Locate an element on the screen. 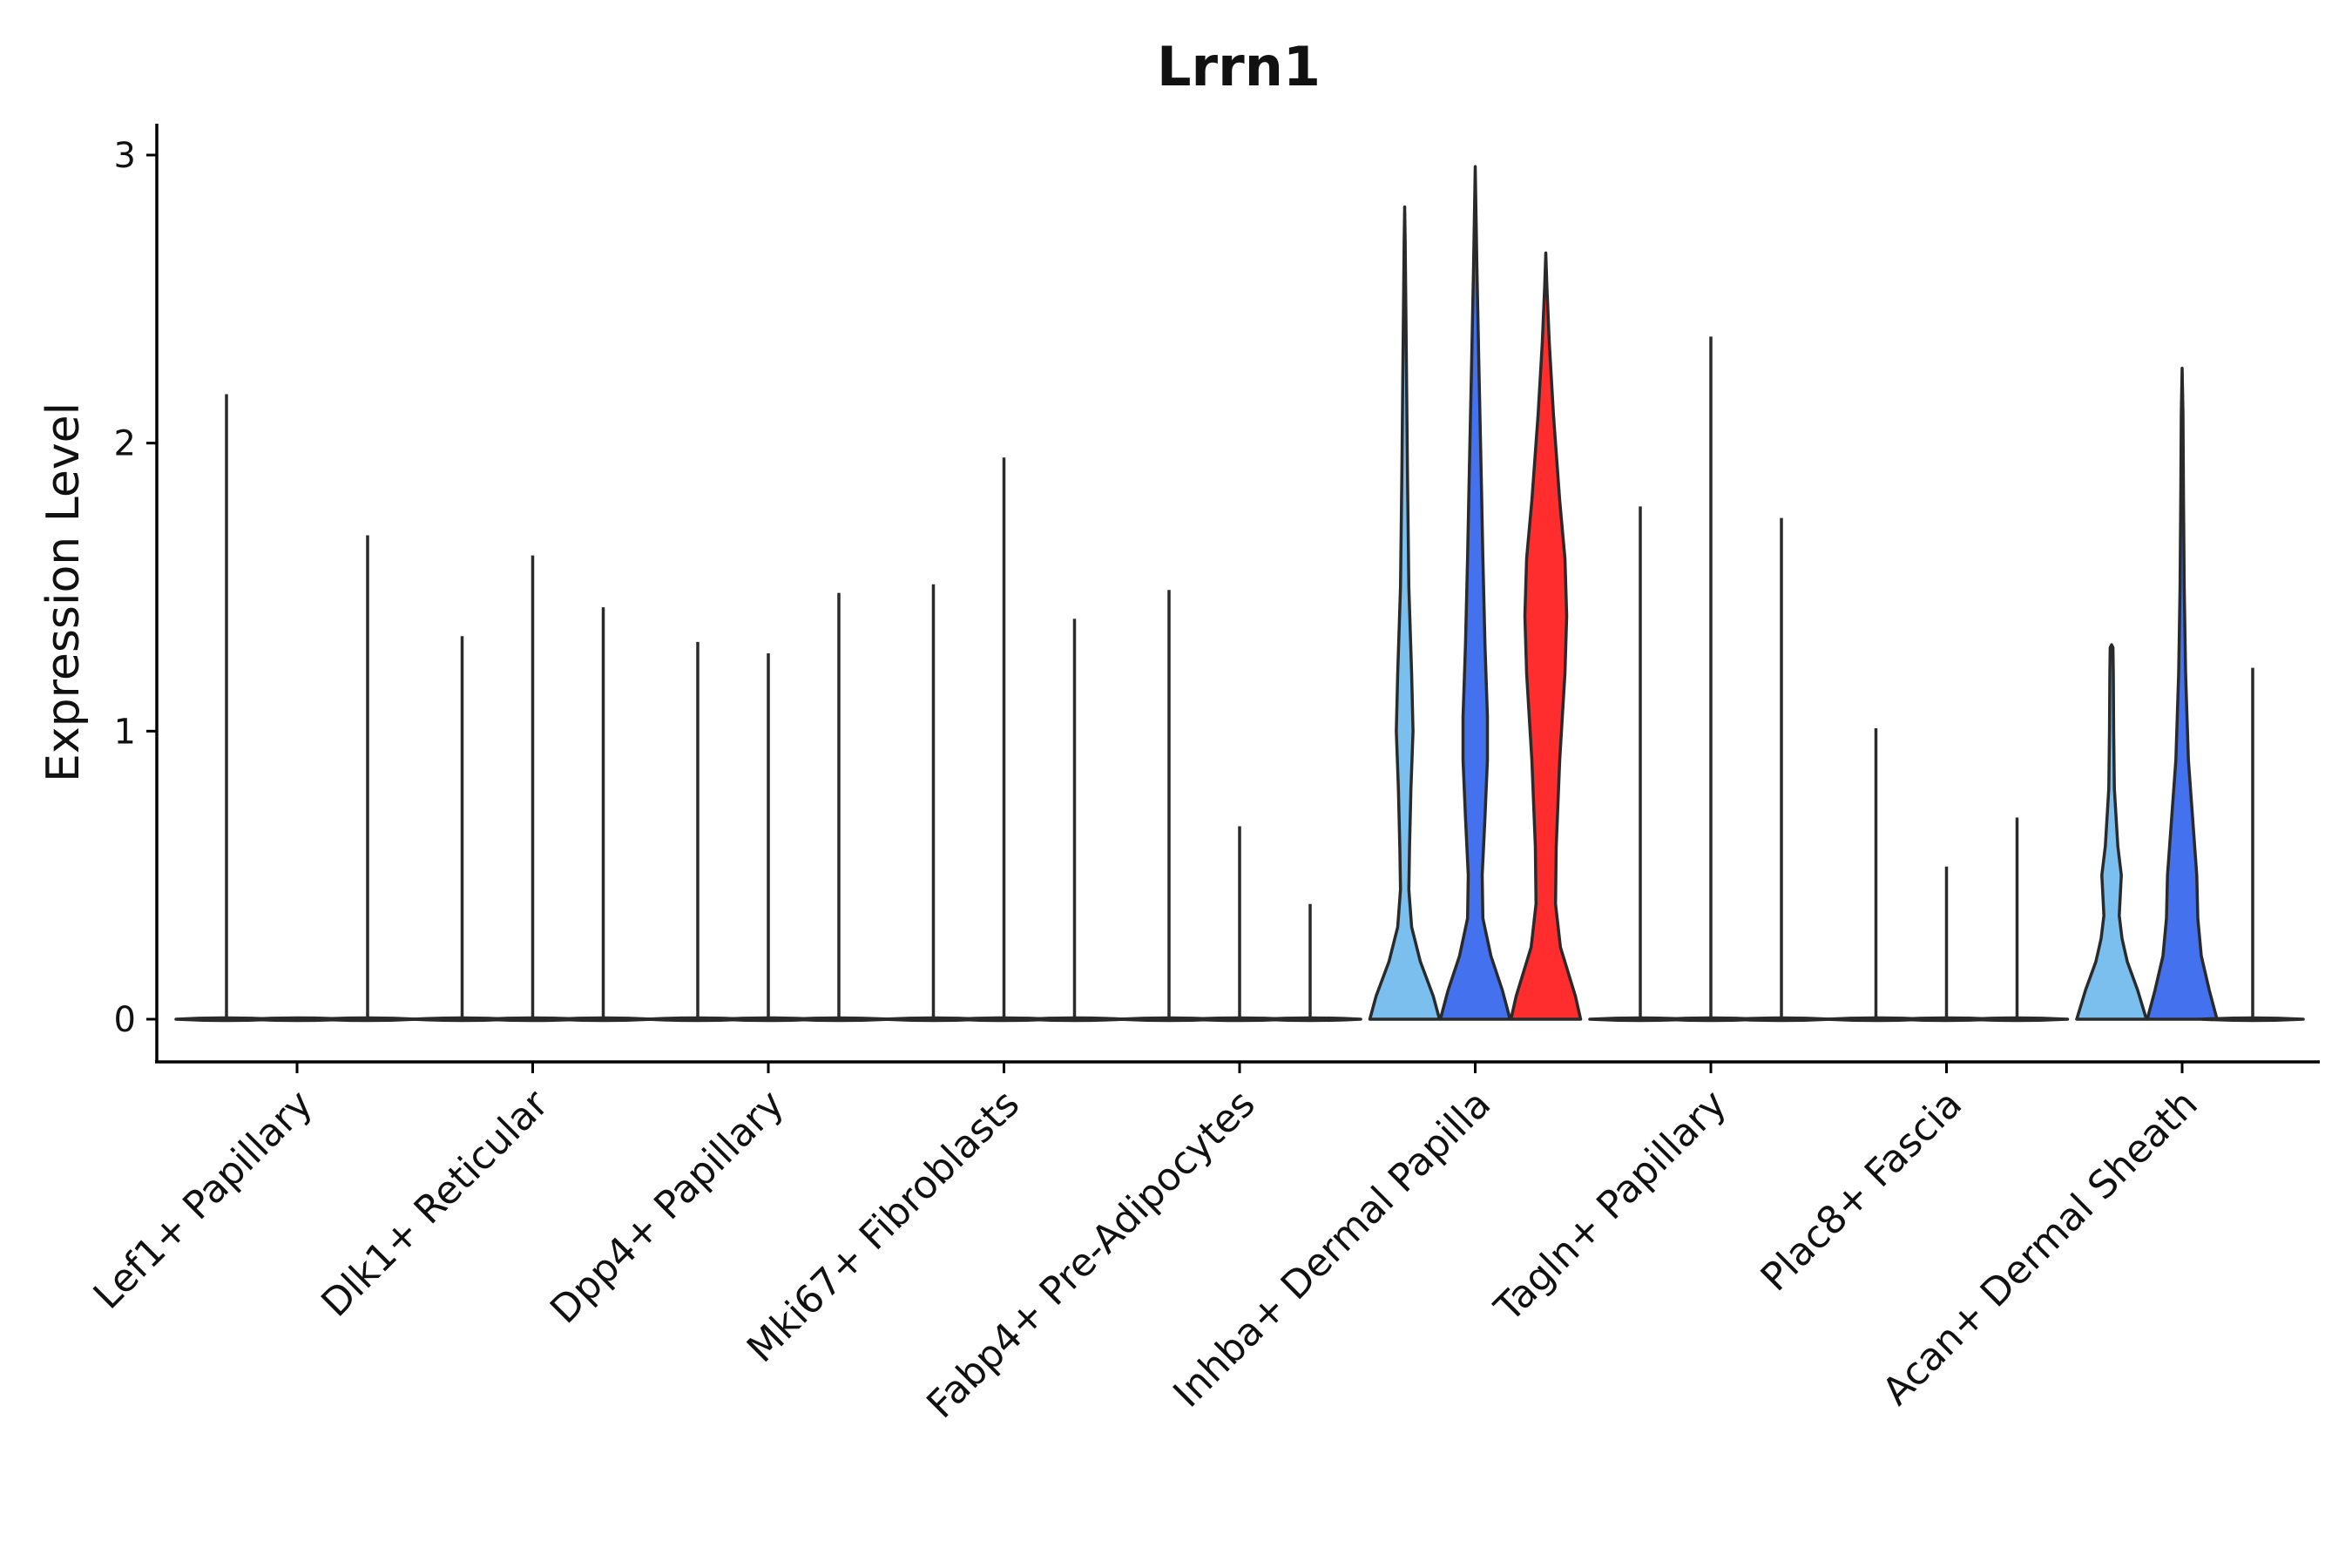 The height and width of the screenshot is (1568, 2352). x-tick-label: Lef1+ Papillary is located at coordinates (203, 1200).